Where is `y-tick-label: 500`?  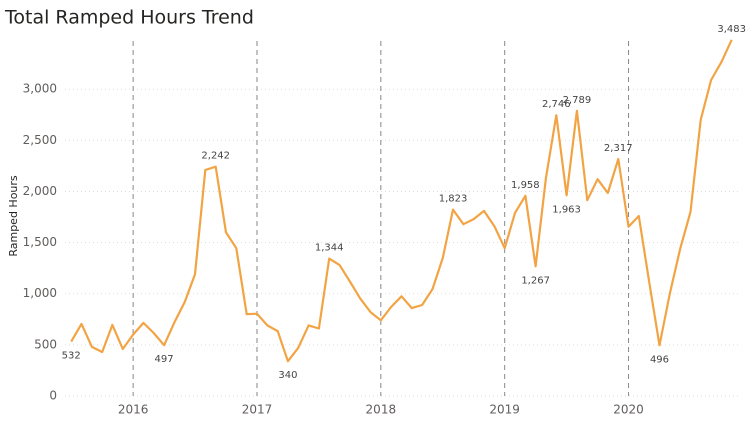 y-tick-label: 500 is located at coordinates (45, 344).